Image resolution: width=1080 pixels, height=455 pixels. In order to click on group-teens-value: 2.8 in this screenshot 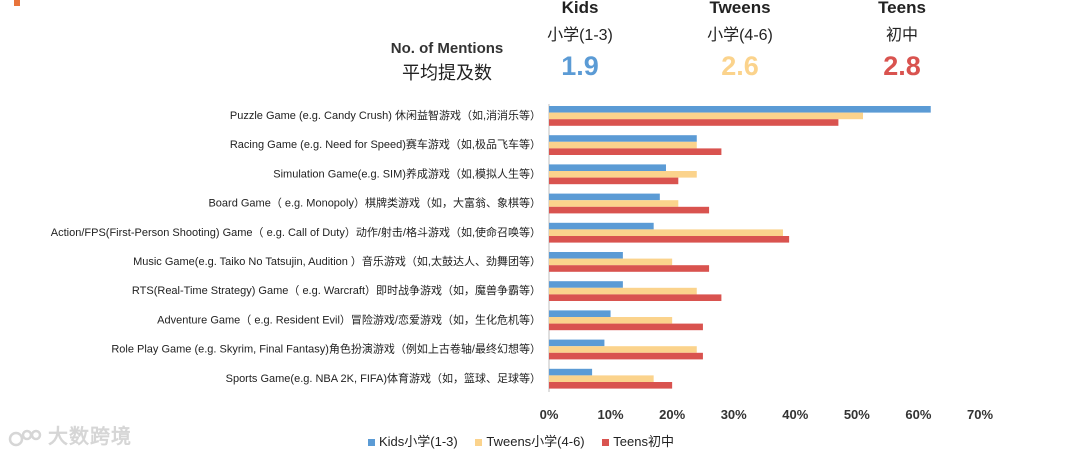, I will do `click(902, 66)`.